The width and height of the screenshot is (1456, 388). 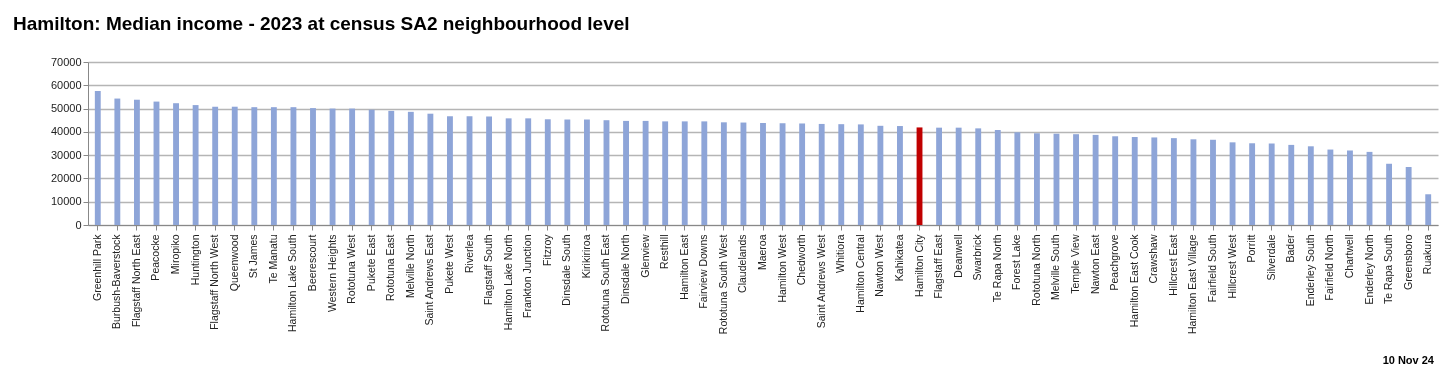 I want to click on x-tick-label: Ruakura, so click(x=1427, y=254).